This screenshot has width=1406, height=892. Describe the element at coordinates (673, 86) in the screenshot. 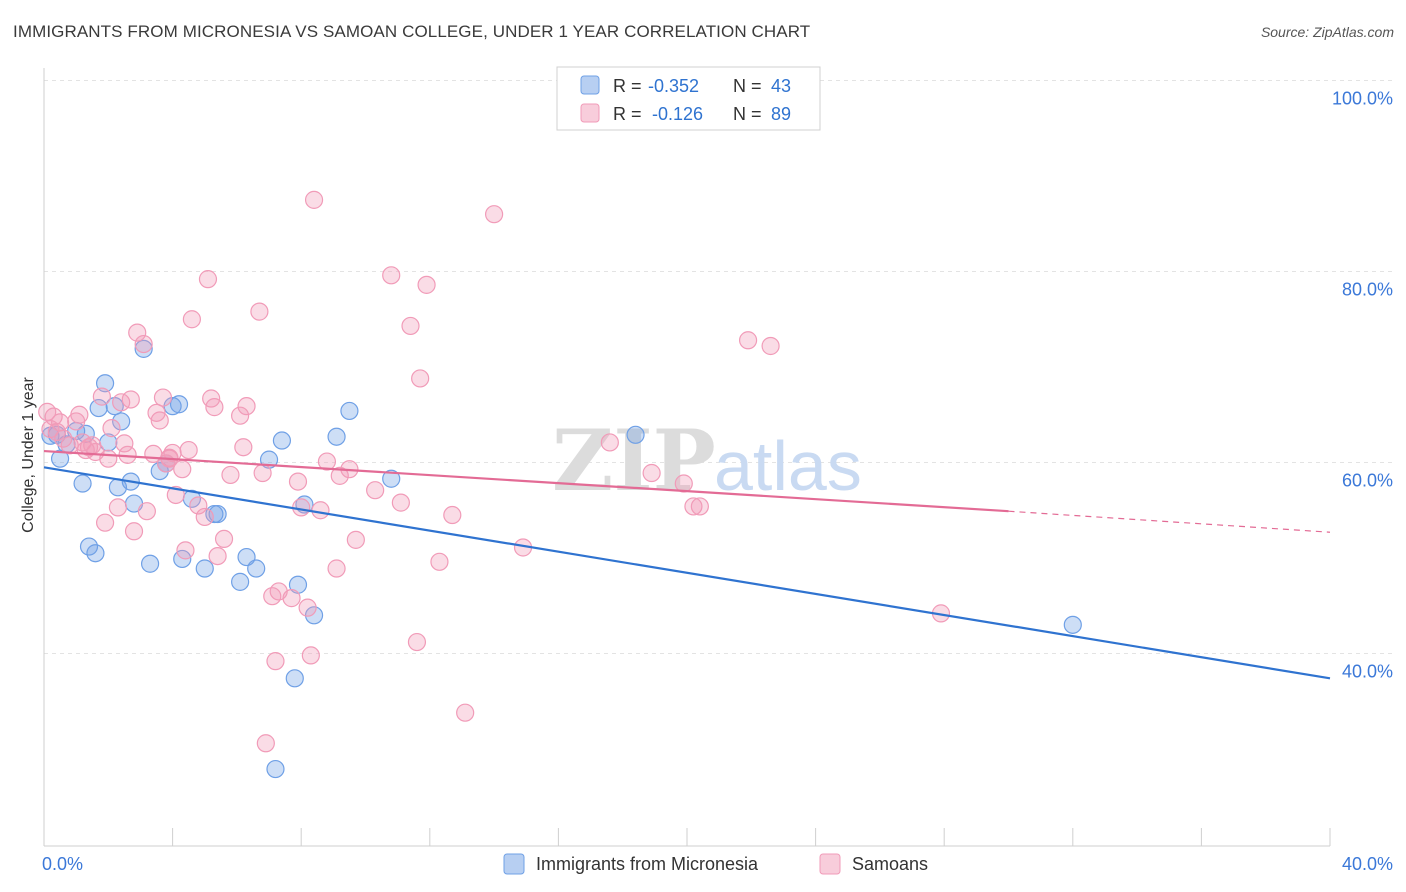

I see `stats-r-value-1: -0.352` at that location.